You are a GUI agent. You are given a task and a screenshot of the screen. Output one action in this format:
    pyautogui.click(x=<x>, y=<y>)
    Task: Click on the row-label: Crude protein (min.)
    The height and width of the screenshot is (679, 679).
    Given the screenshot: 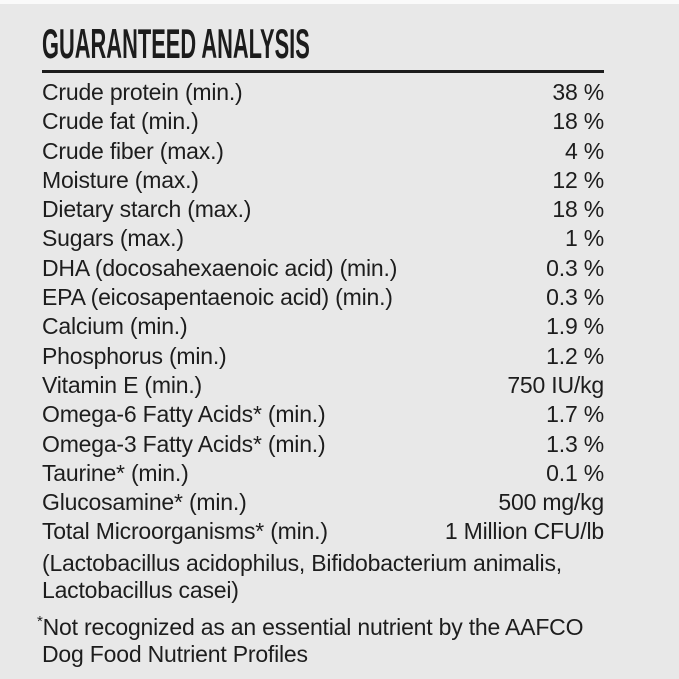 What is the action you would take?
    pyautogui.click(x=142, y=92)
    